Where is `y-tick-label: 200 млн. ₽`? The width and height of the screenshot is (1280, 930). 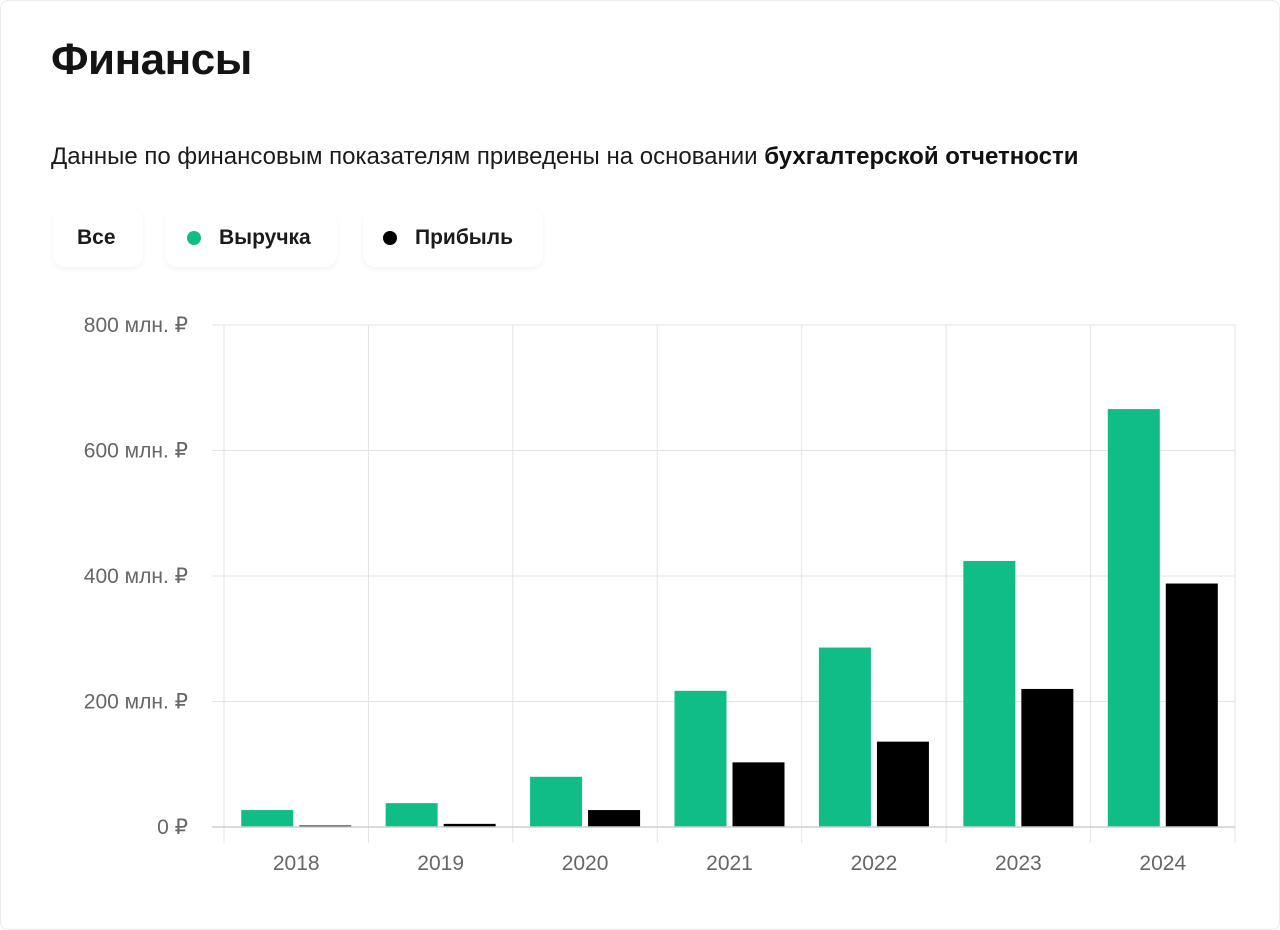
y-tick-label: 200 млн. ₽ is located at coordinates (136, 702).